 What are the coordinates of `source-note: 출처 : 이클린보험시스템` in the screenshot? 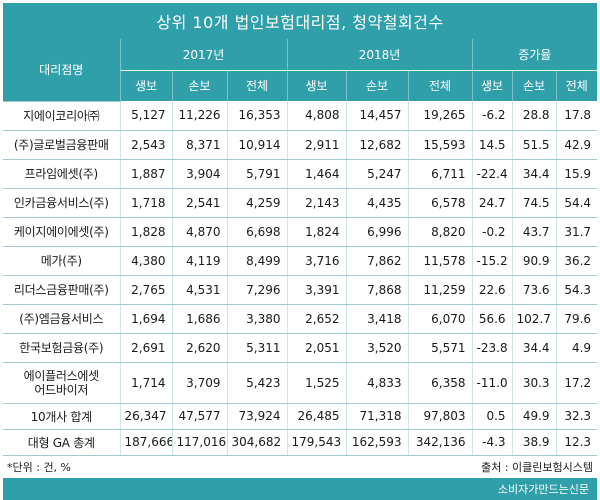 It's located at (537, 467).